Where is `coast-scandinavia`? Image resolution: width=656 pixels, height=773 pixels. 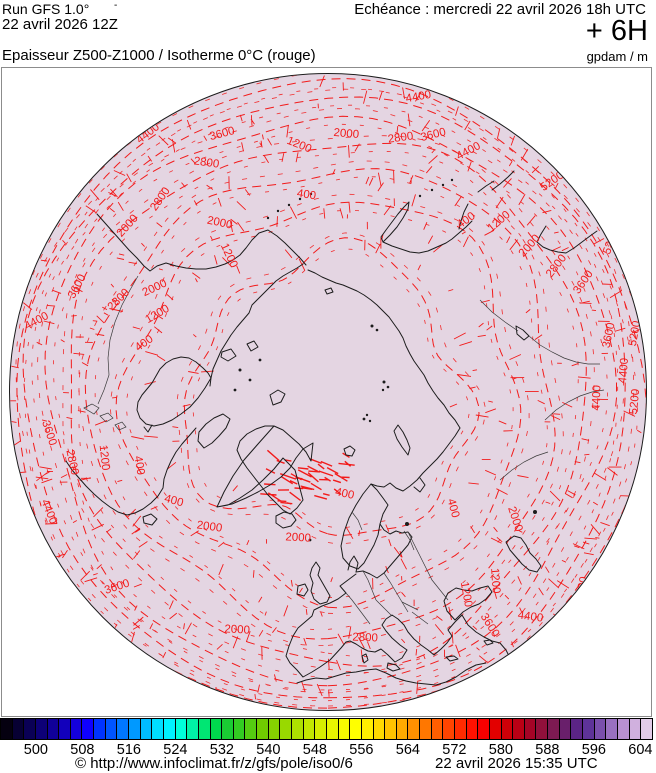
coast-scandinavia is located at coordinates (364, 526).